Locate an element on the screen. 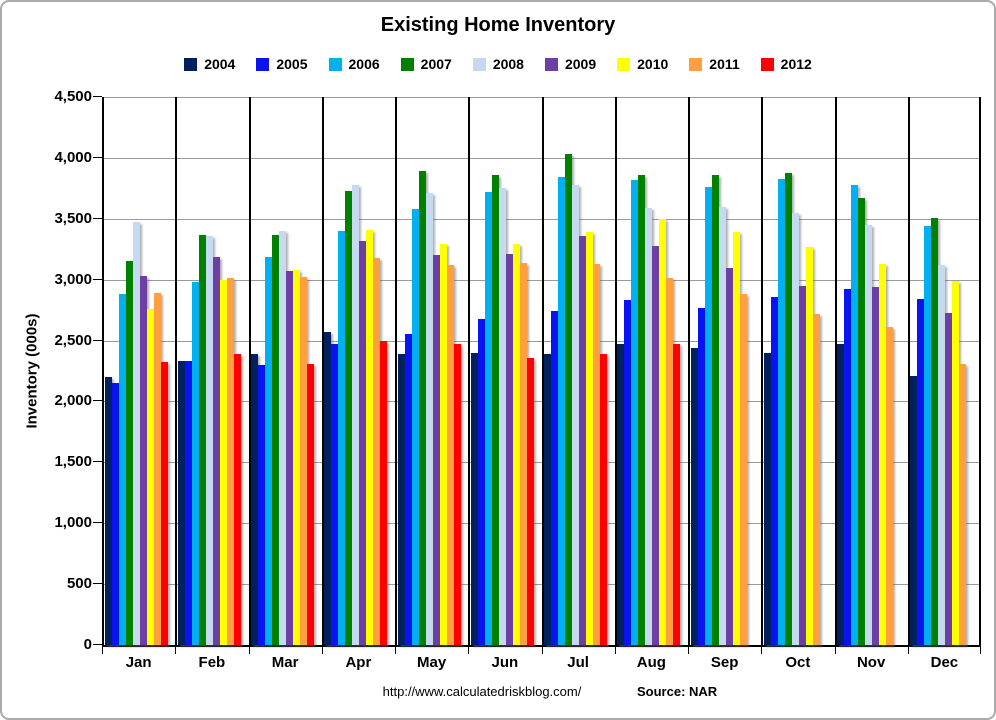  bar-2009-Jul is located at coordinates (582, 440).